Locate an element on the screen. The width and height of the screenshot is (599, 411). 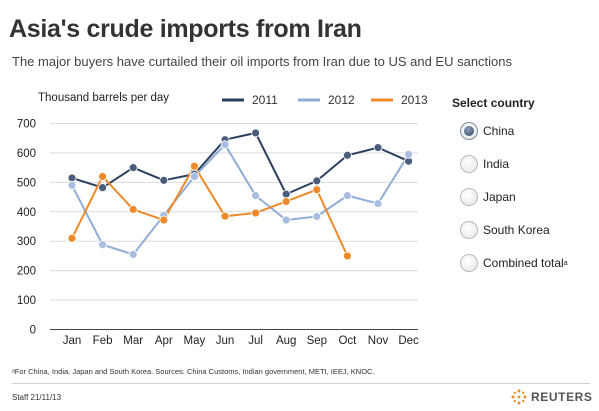
option-label: Japan is located at coordinates (499, 197).